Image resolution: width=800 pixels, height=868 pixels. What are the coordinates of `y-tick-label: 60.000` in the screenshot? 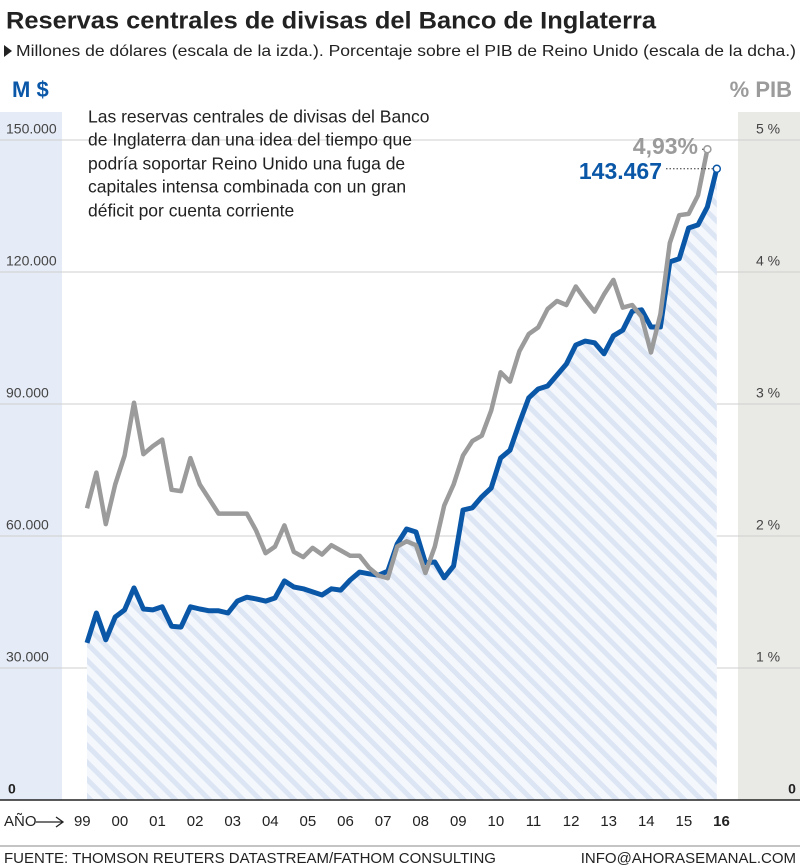 It's located at (27, 525).